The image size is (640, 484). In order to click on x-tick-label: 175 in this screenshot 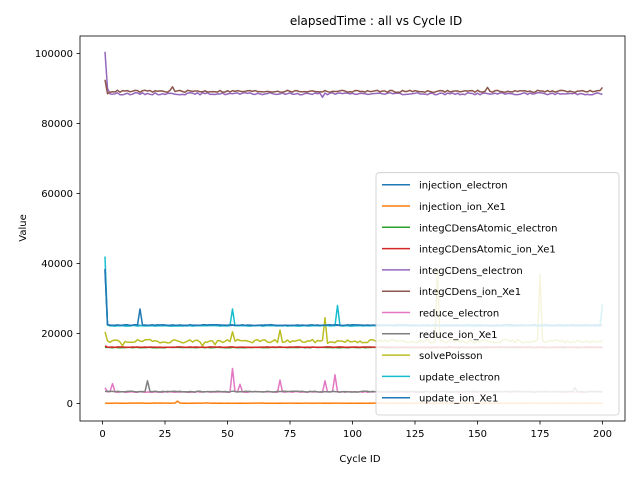, I will do `click(539, 434)`.